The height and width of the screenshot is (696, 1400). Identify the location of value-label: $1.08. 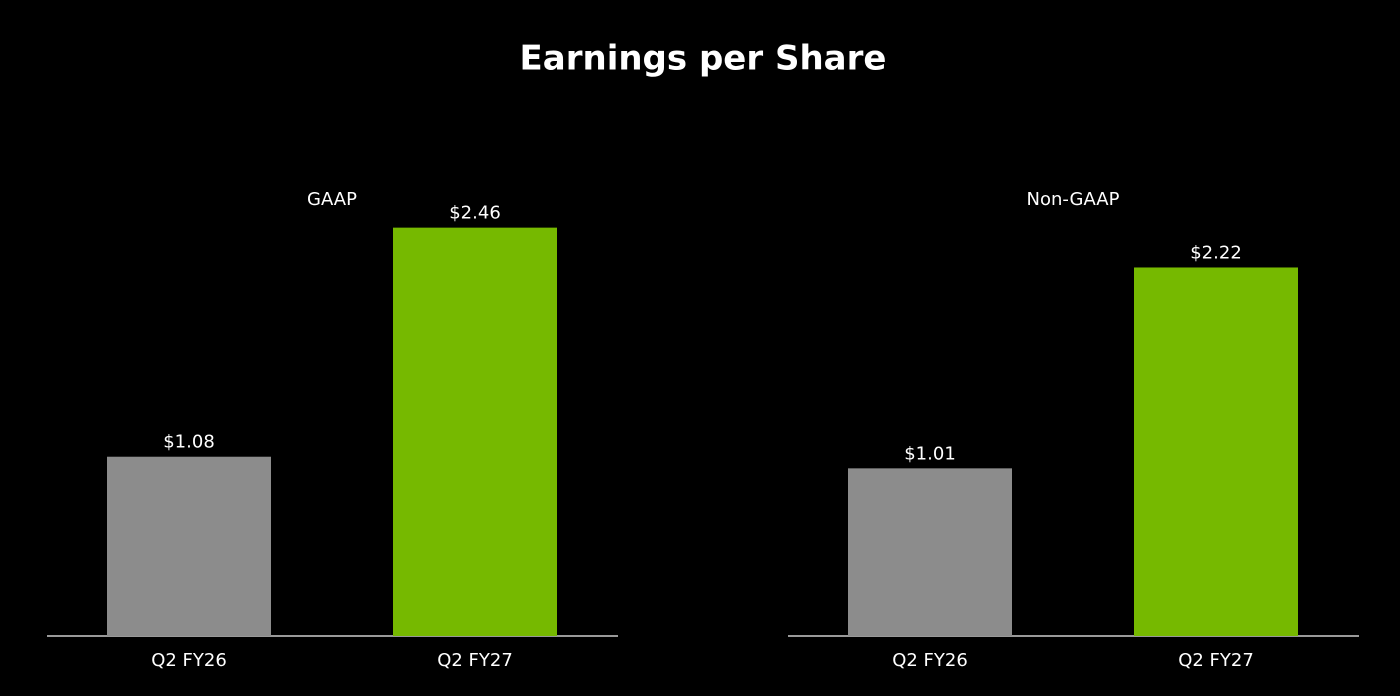
(189, 442).